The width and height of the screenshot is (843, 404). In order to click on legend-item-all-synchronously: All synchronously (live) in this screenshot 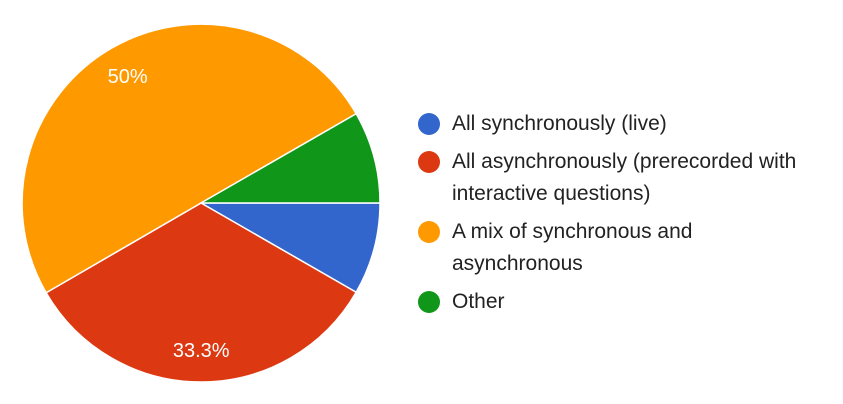, I will do `click(623, 124)`.